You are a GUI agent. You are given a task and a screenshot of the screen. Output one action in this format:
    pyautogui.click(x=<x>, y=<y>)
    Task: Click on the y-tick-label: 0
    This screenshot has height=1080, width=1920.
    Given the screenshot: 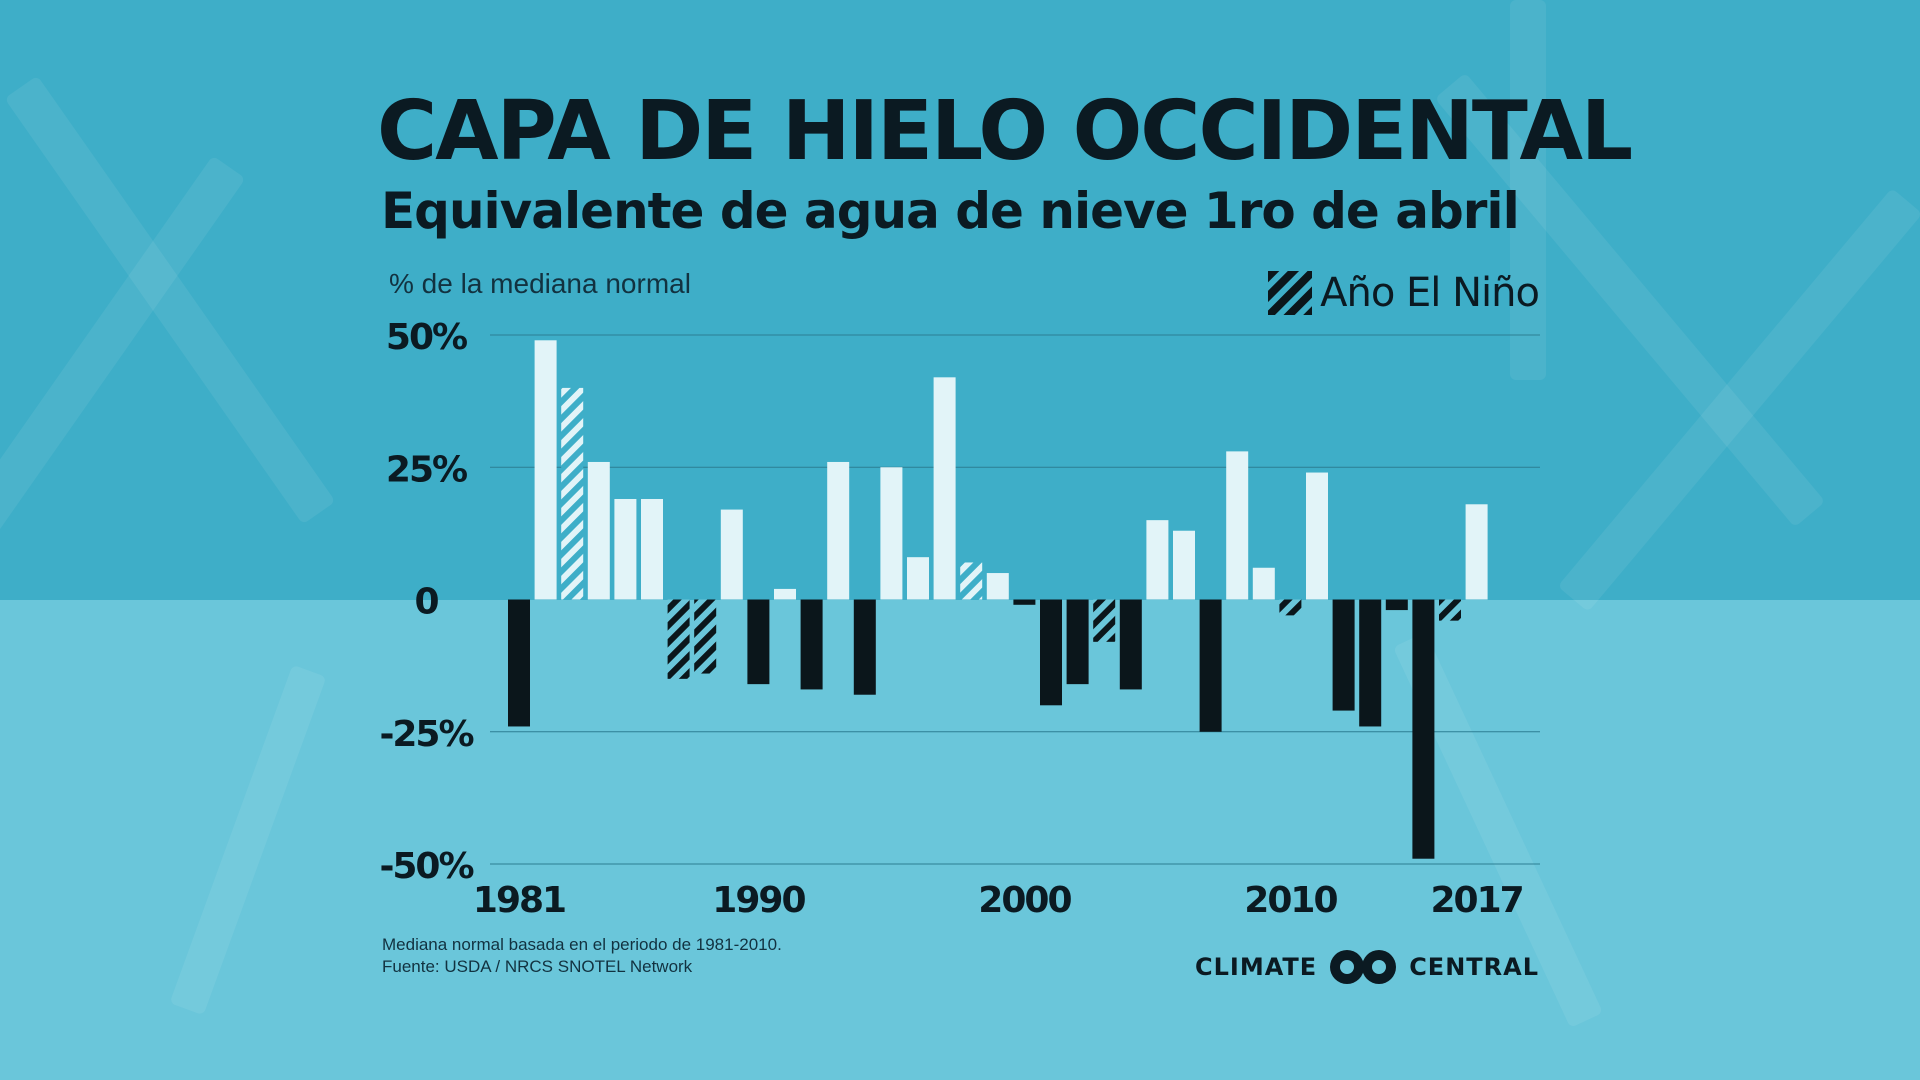 What is the action you would take?
    pyautogui.click(x=426, y=602)
    